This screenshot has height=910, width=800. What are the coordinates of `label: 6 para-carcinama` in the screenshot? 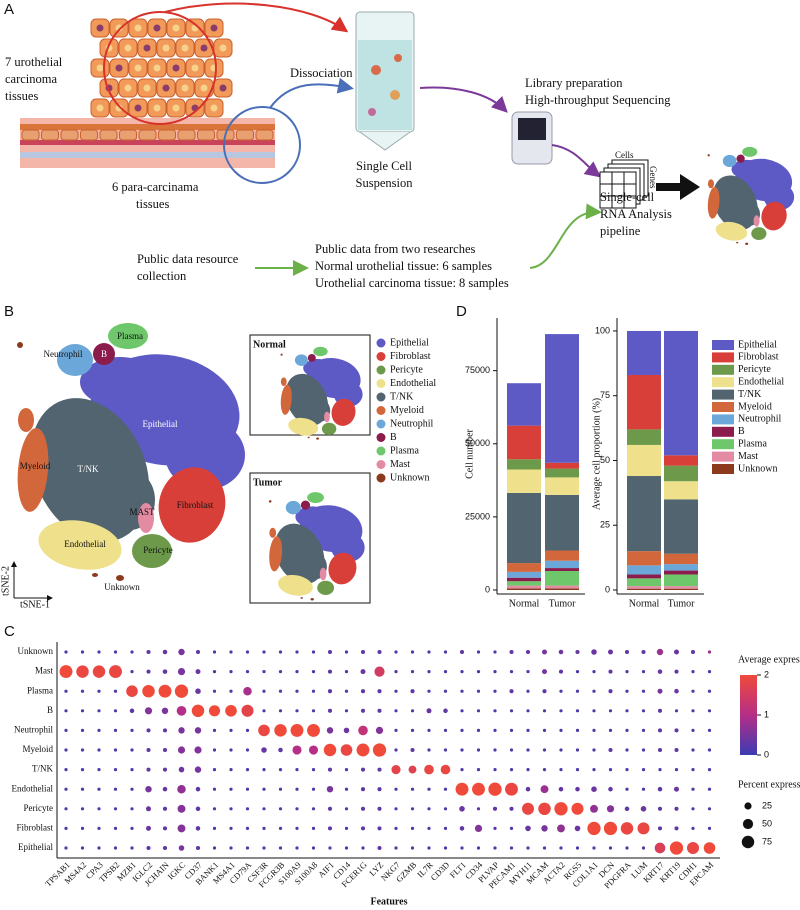 It's located at (155, 187).